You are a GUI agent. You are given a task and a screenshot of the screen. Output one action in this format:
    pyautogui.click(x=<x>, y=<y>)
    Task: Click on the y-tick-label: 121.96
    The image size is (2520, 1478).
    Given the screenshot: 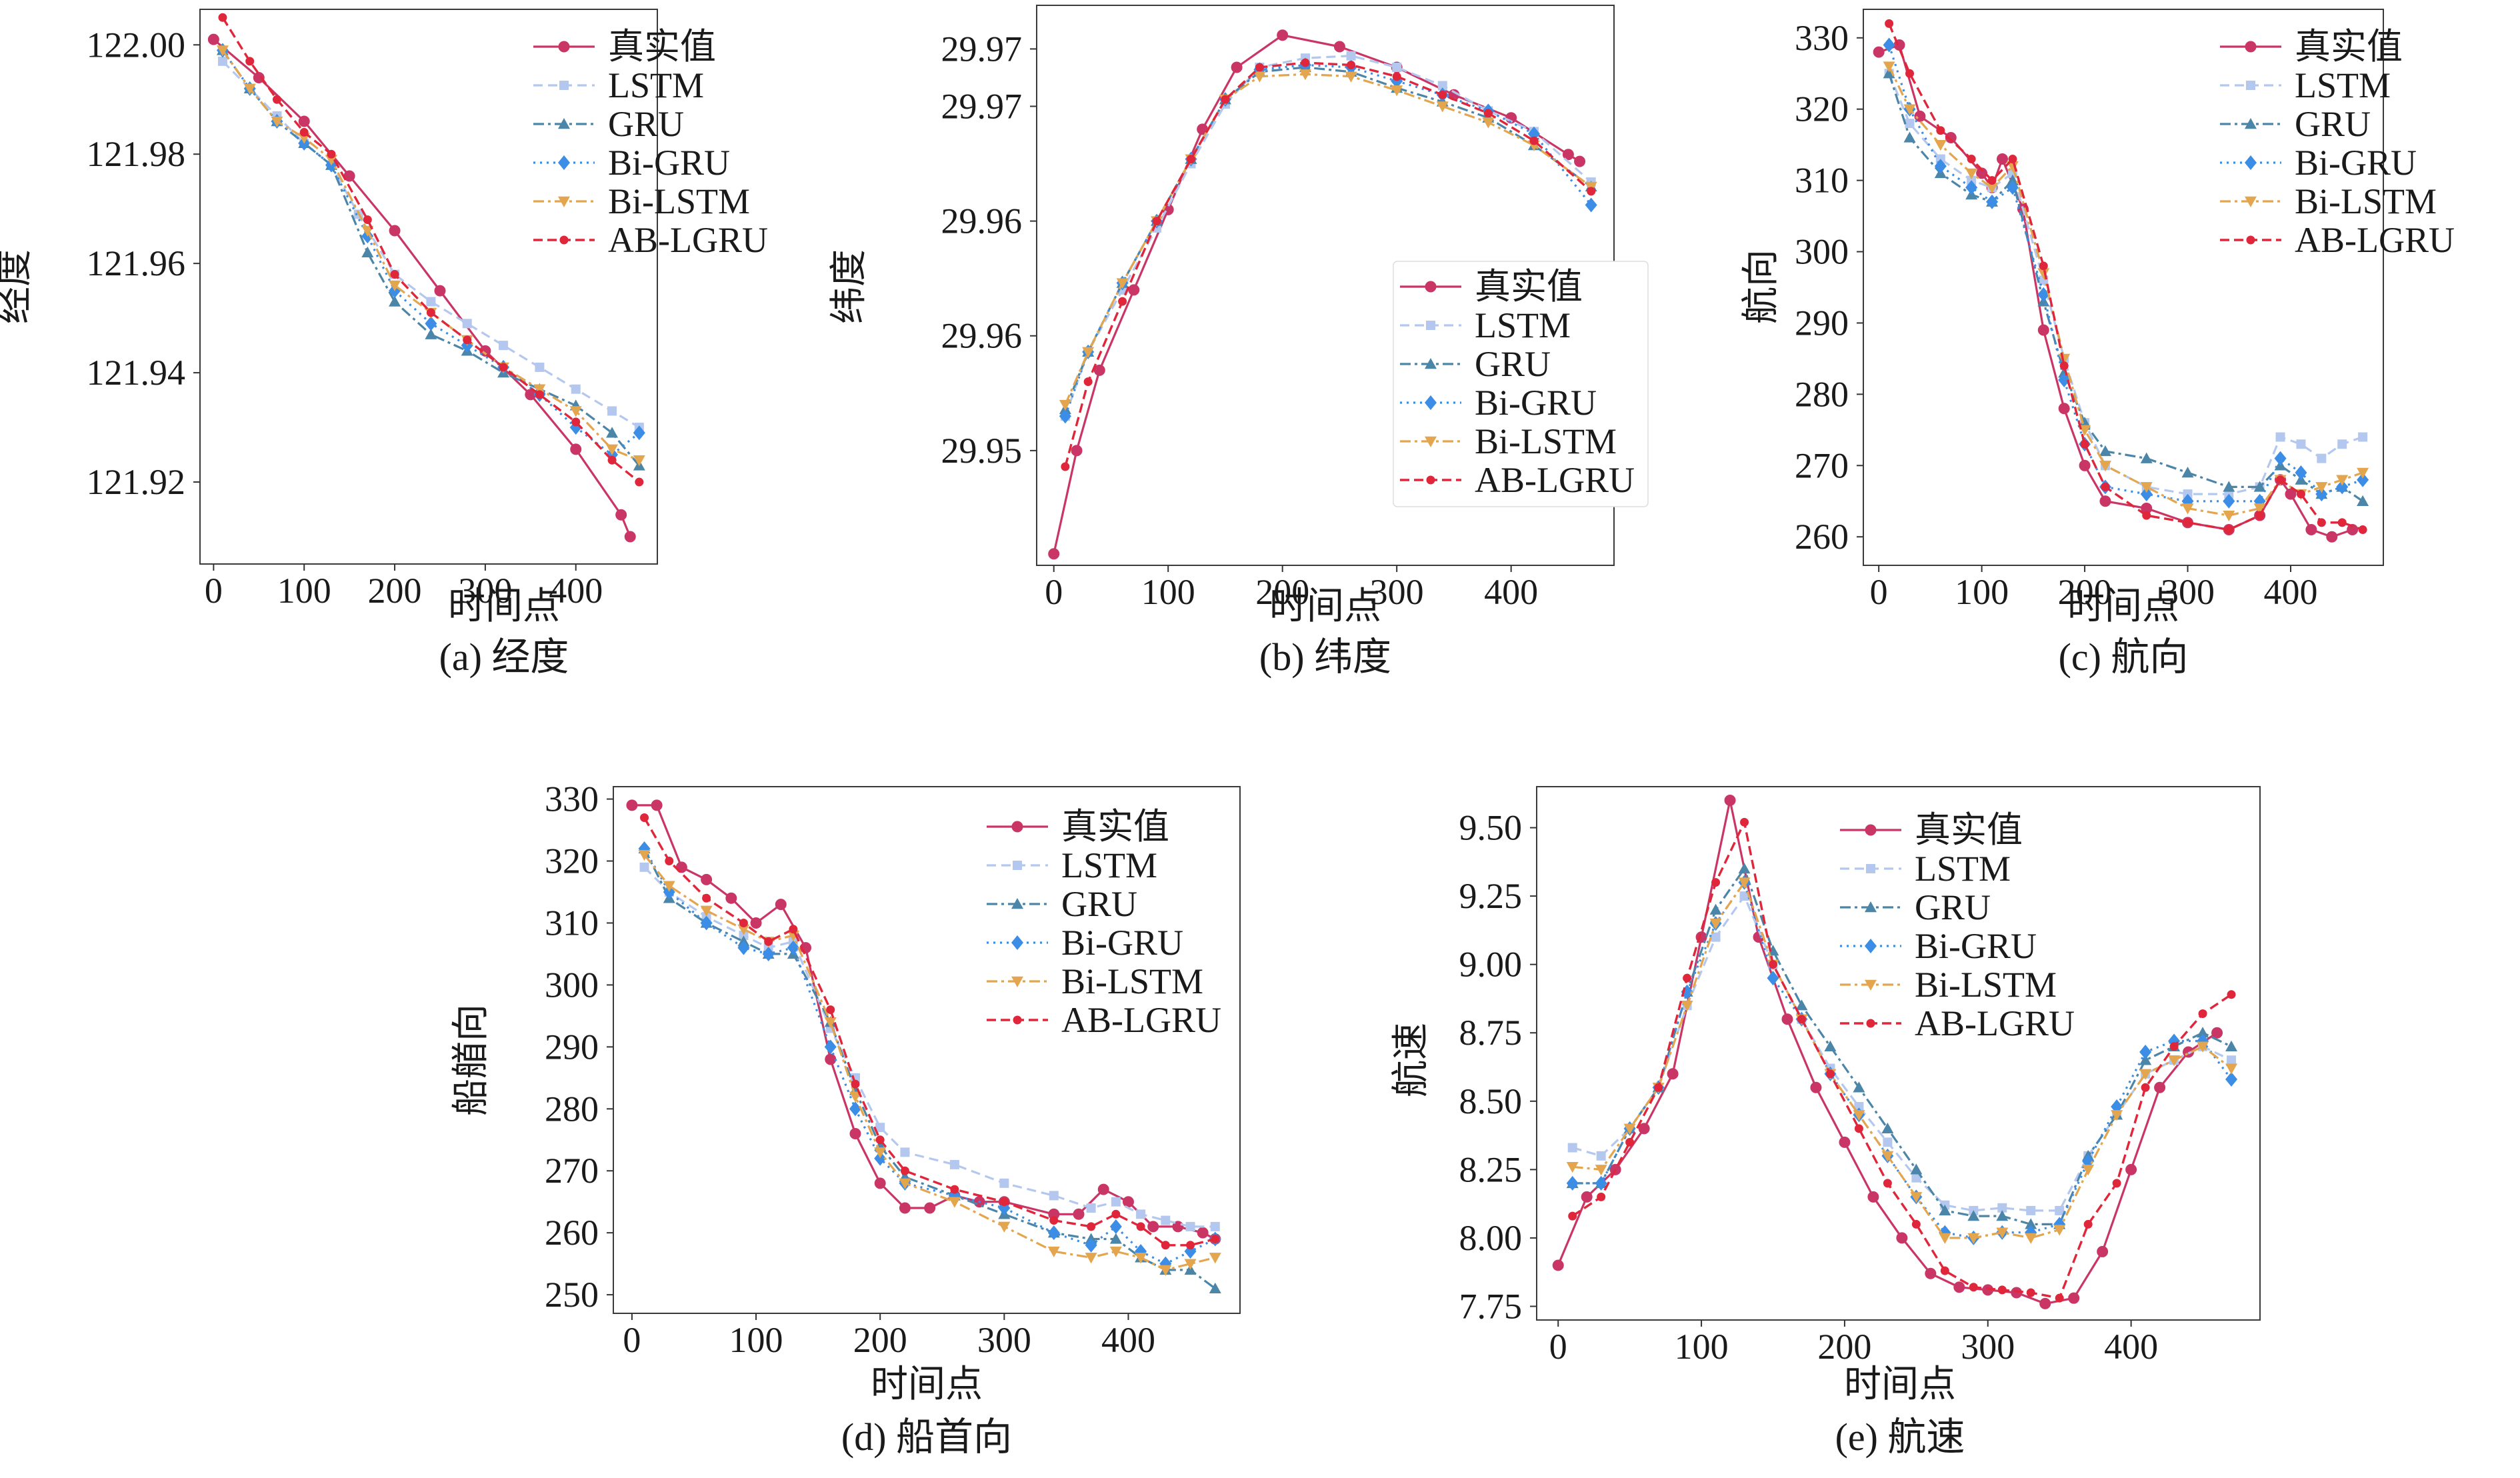 What is the action you would take?
    pyautogui.click(x=136, y=263)
    